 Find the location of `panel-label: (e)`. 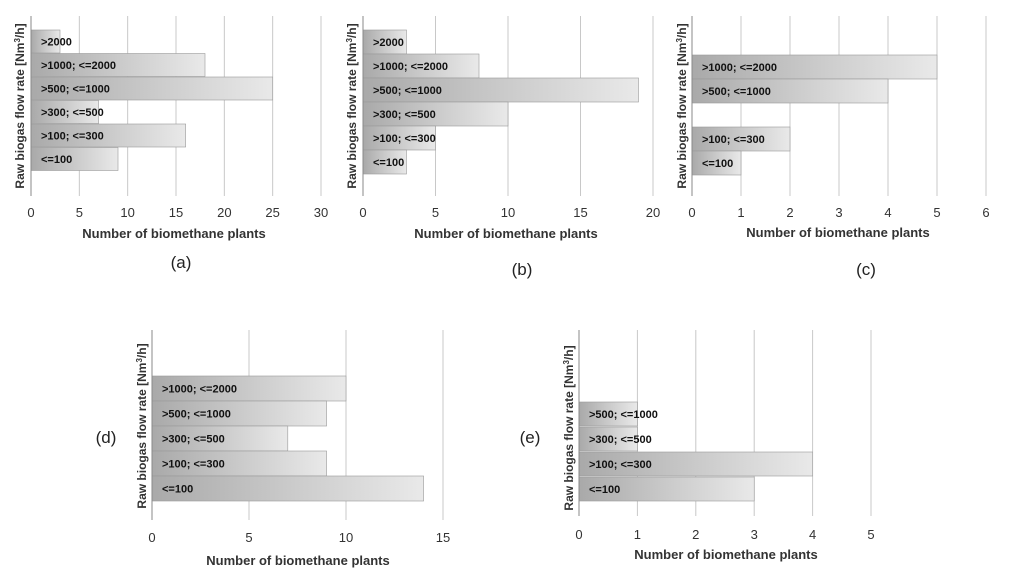

panel-label: (e) is located at coordinates (530, 437).